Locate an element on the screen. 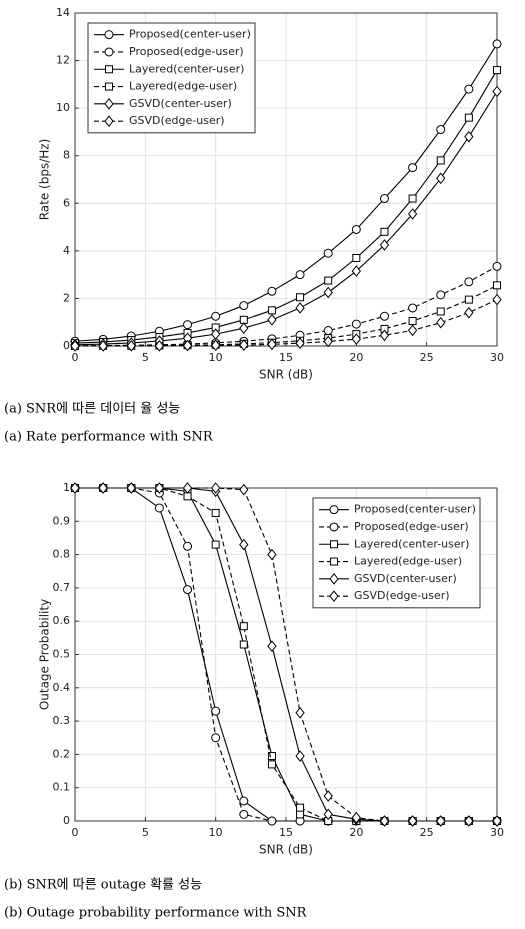 This screenshot has height=929, width=525. y-axis-label: Outage Probability is located at coordinates (45, 654).